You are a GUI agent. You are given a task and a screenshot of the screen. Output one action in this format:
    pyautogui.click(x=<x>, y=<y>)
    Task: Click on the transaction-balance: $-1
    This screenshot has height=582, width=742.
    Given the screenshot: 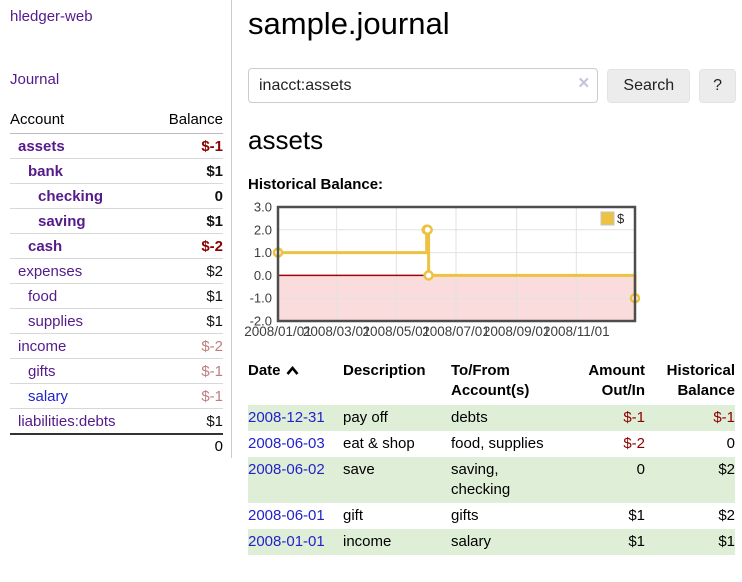 What is the action you would take?
    pyautogui.click(x=724, y=417)
    